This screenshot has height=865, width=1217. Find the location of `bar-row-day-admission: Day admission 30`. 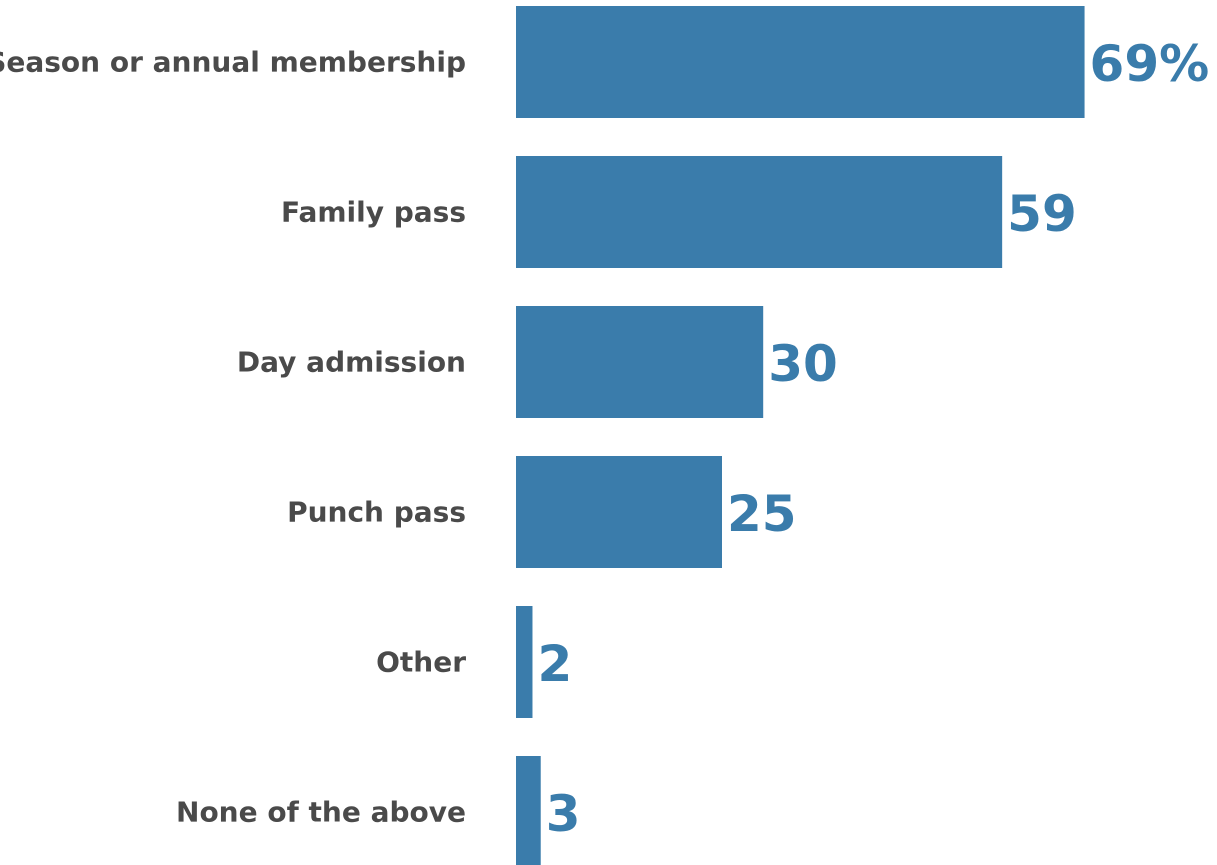

bar-row-day-admission: Day admission 30 is located at coordinates (537, 362).